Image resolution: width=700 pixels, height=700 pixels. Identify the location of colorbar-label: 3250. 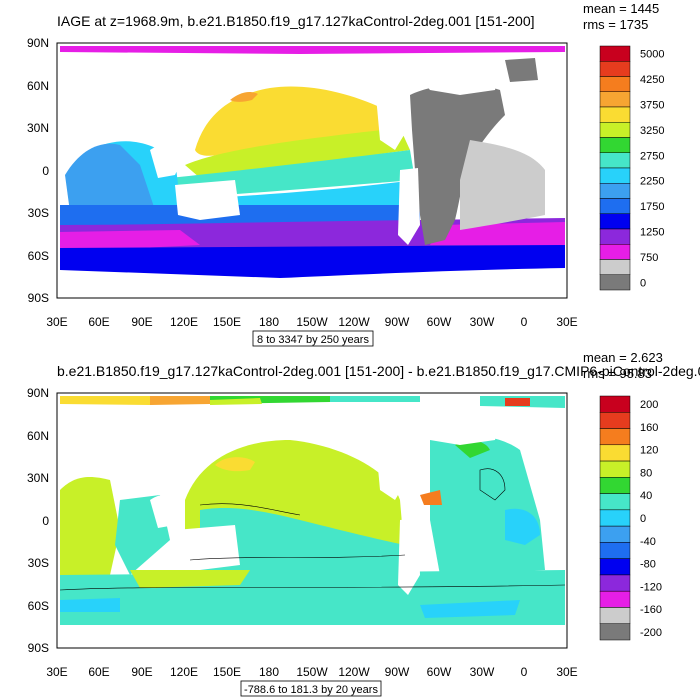
(652, 131).